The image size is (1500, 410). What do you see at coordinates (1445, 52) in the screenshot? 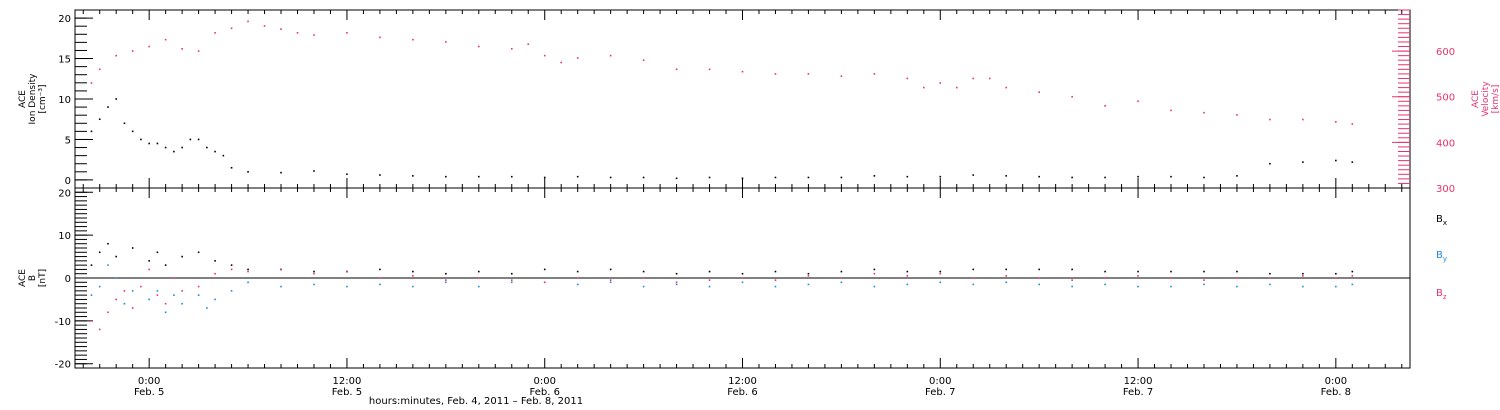
I see `velocity-axis-tick-label: 600` at bounding box center [1445, 52].